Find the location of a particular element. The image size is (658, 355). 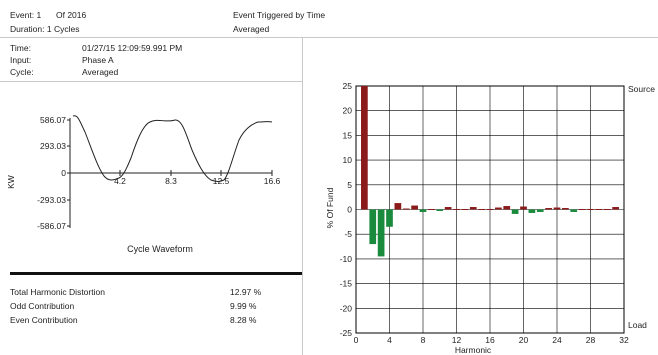

harmonic-ytick: 5 is located at coordinates (349, 185).